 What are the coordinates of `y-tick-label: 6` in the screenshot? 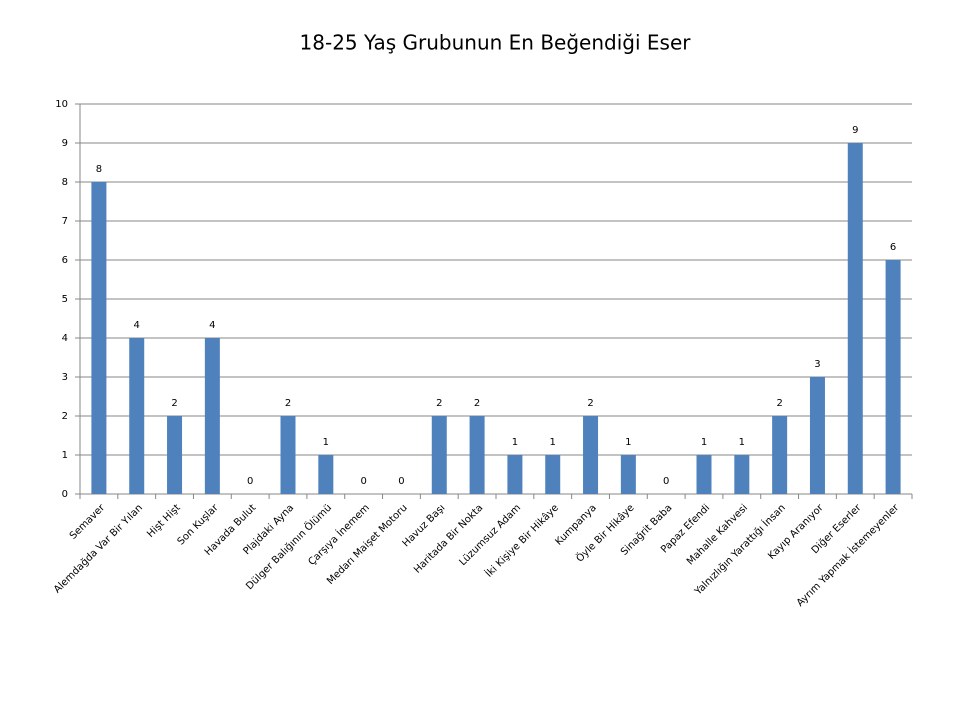 It's located at (65, 260).